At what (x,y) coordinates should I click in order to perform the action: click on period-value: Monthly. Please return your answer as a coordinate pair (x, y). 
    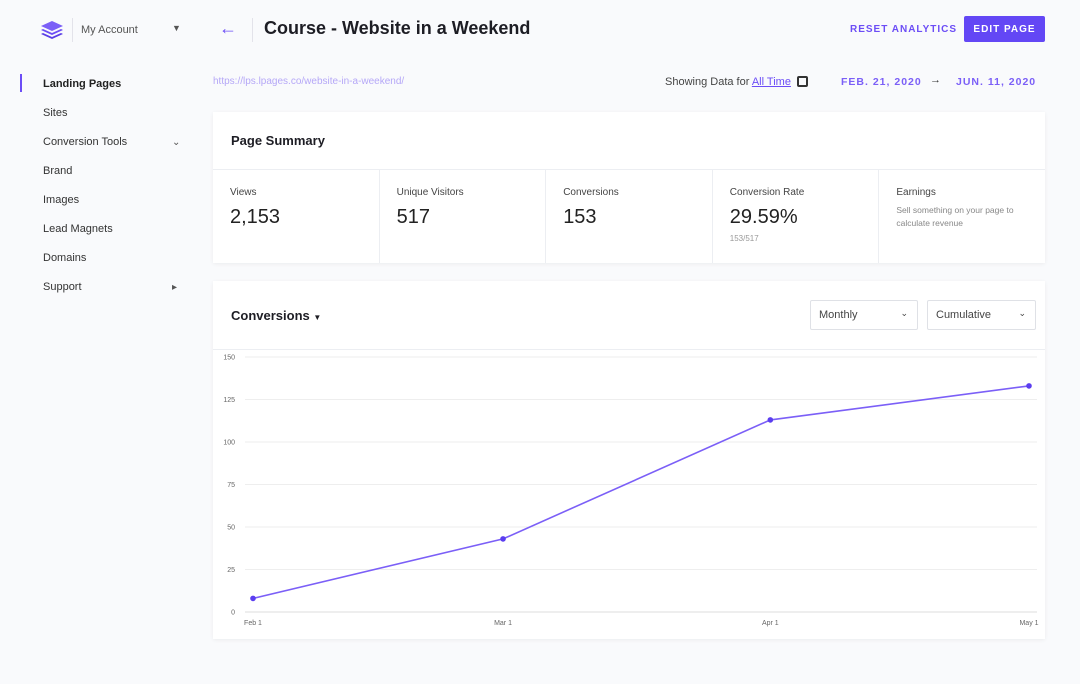
    Looking at the image, I should click on (838, 315).